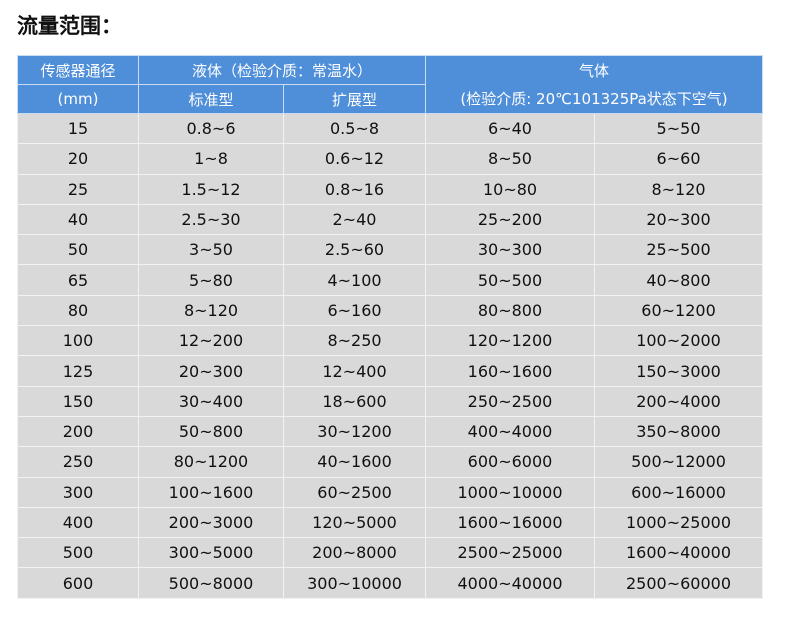 This screenshot has height=626, width=790. Describe the element at coordinates (78, 159) in the screenshot. I see `diameter-cell: 20` at that location.